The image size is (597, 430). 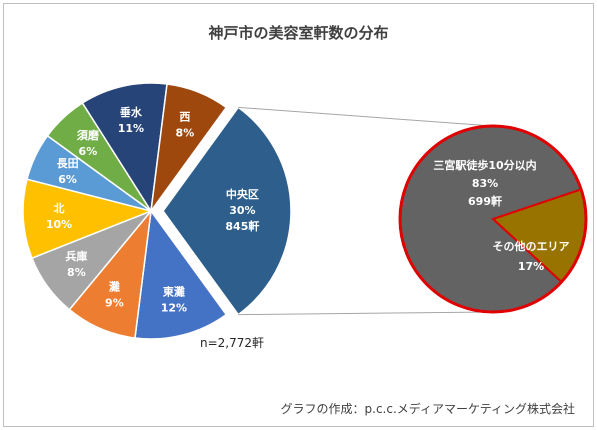 I want to click on slice-label-6-name: 須磨, so click(x=88, y=135).